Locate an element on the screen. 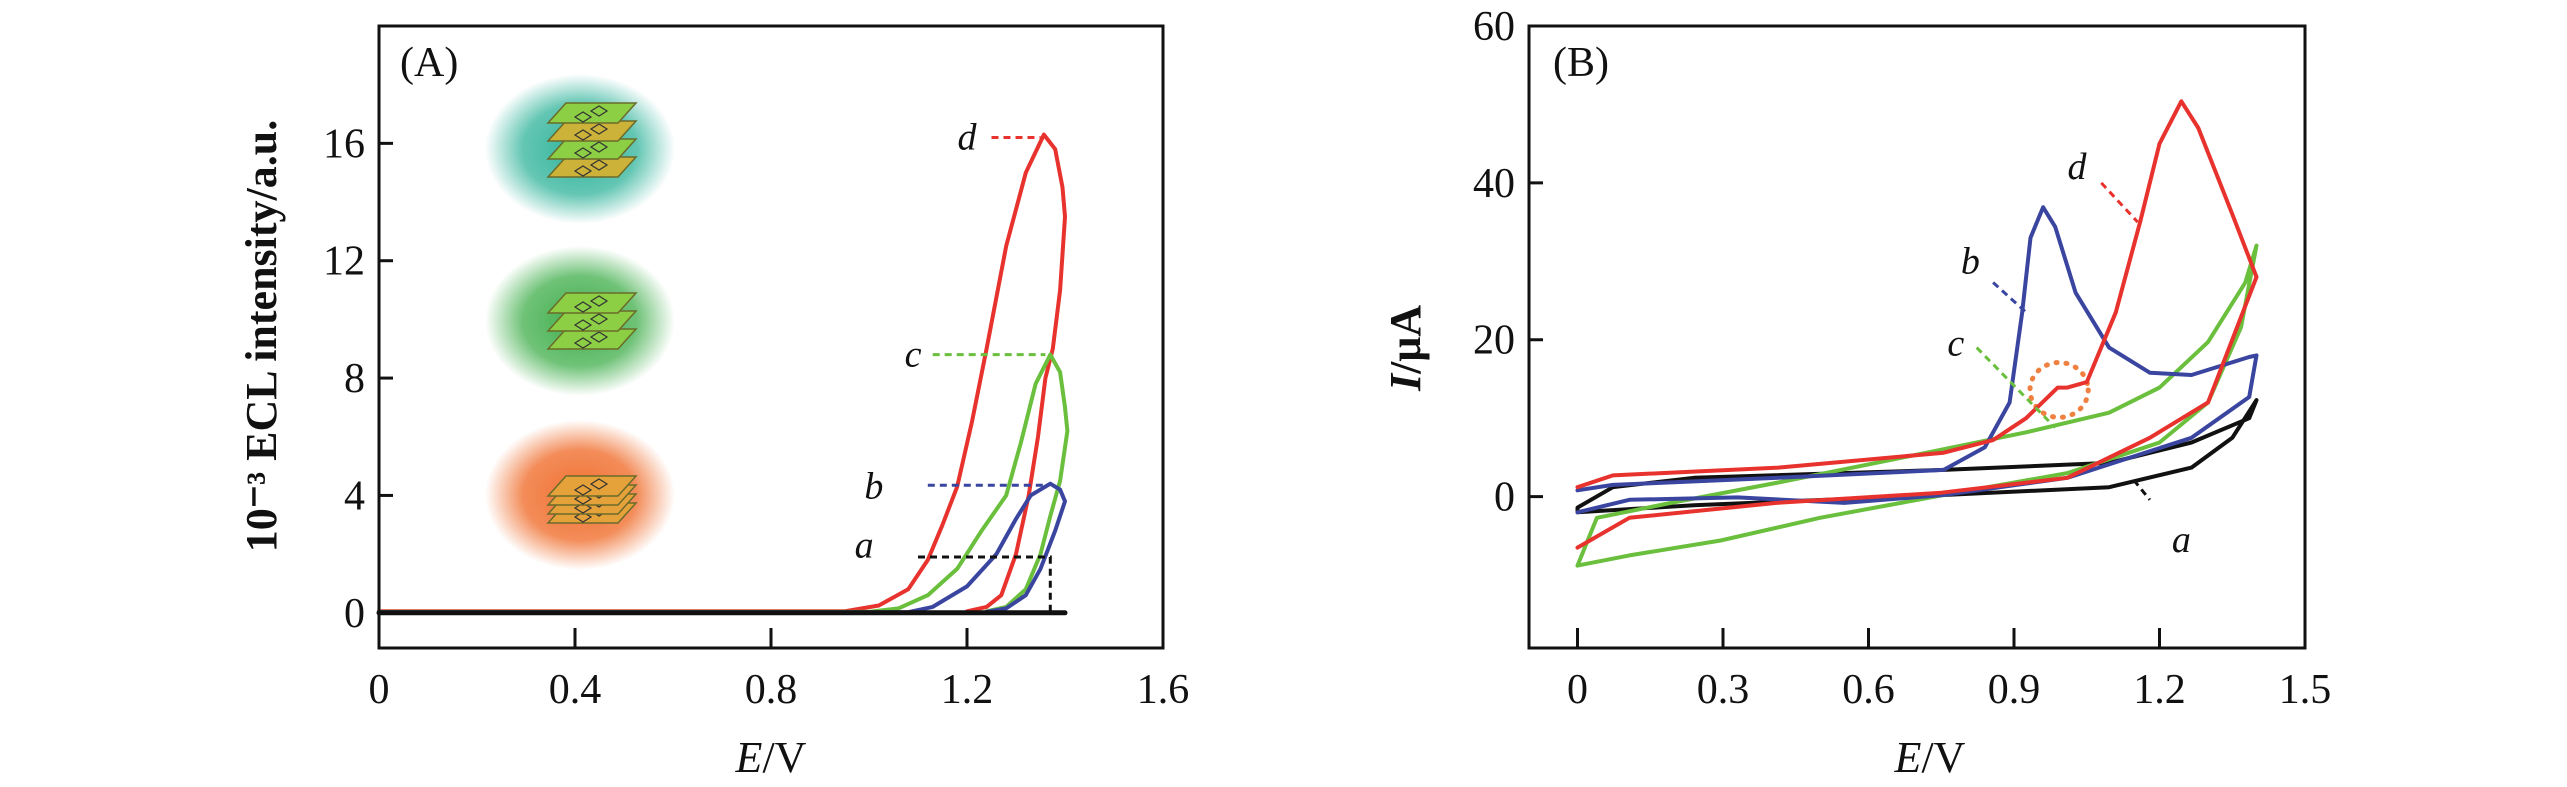 This screenshot has width=2567, height=787. x-axis-label-a-unit: /V is located at coordinates (784, 757).